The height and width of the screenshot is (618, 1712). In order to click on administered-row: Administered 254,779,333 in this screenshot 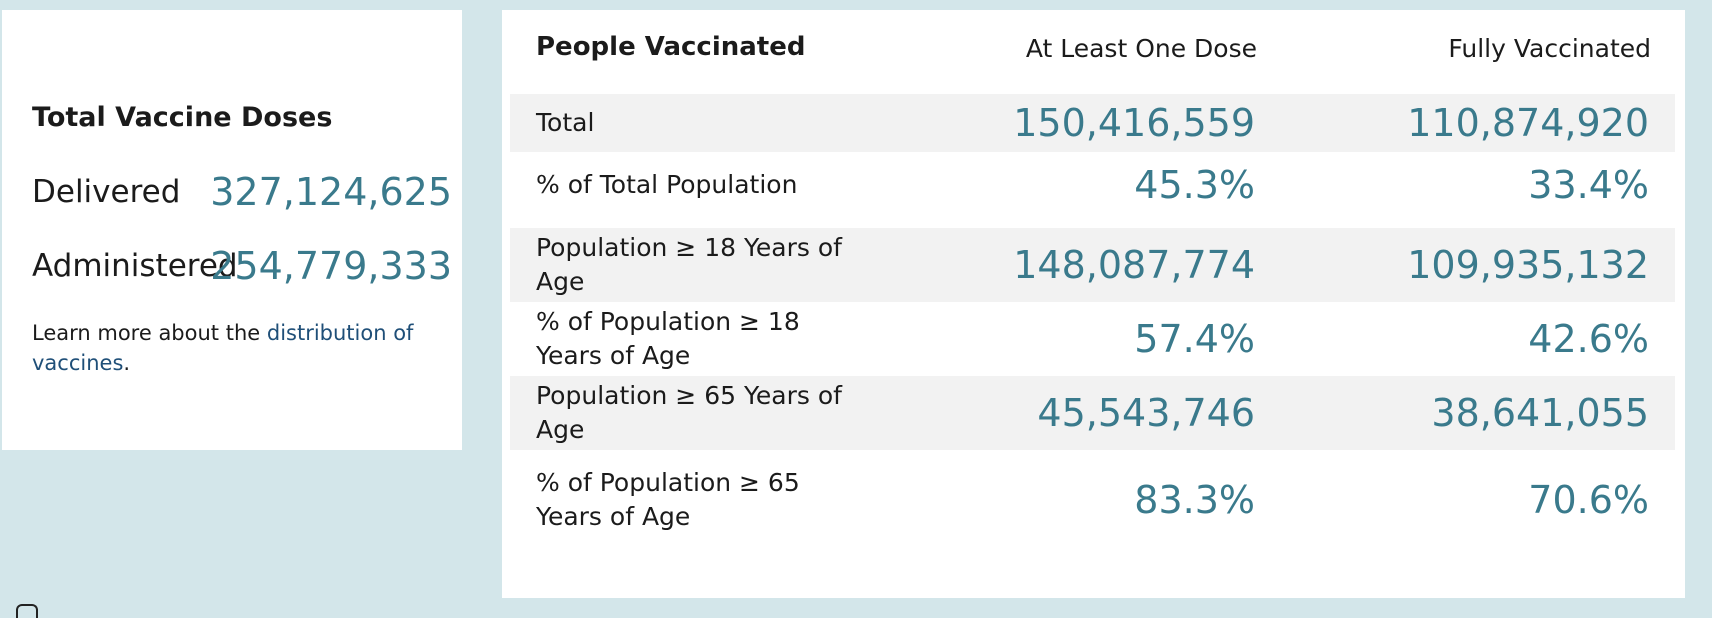, I will do `click(242, 265)`.